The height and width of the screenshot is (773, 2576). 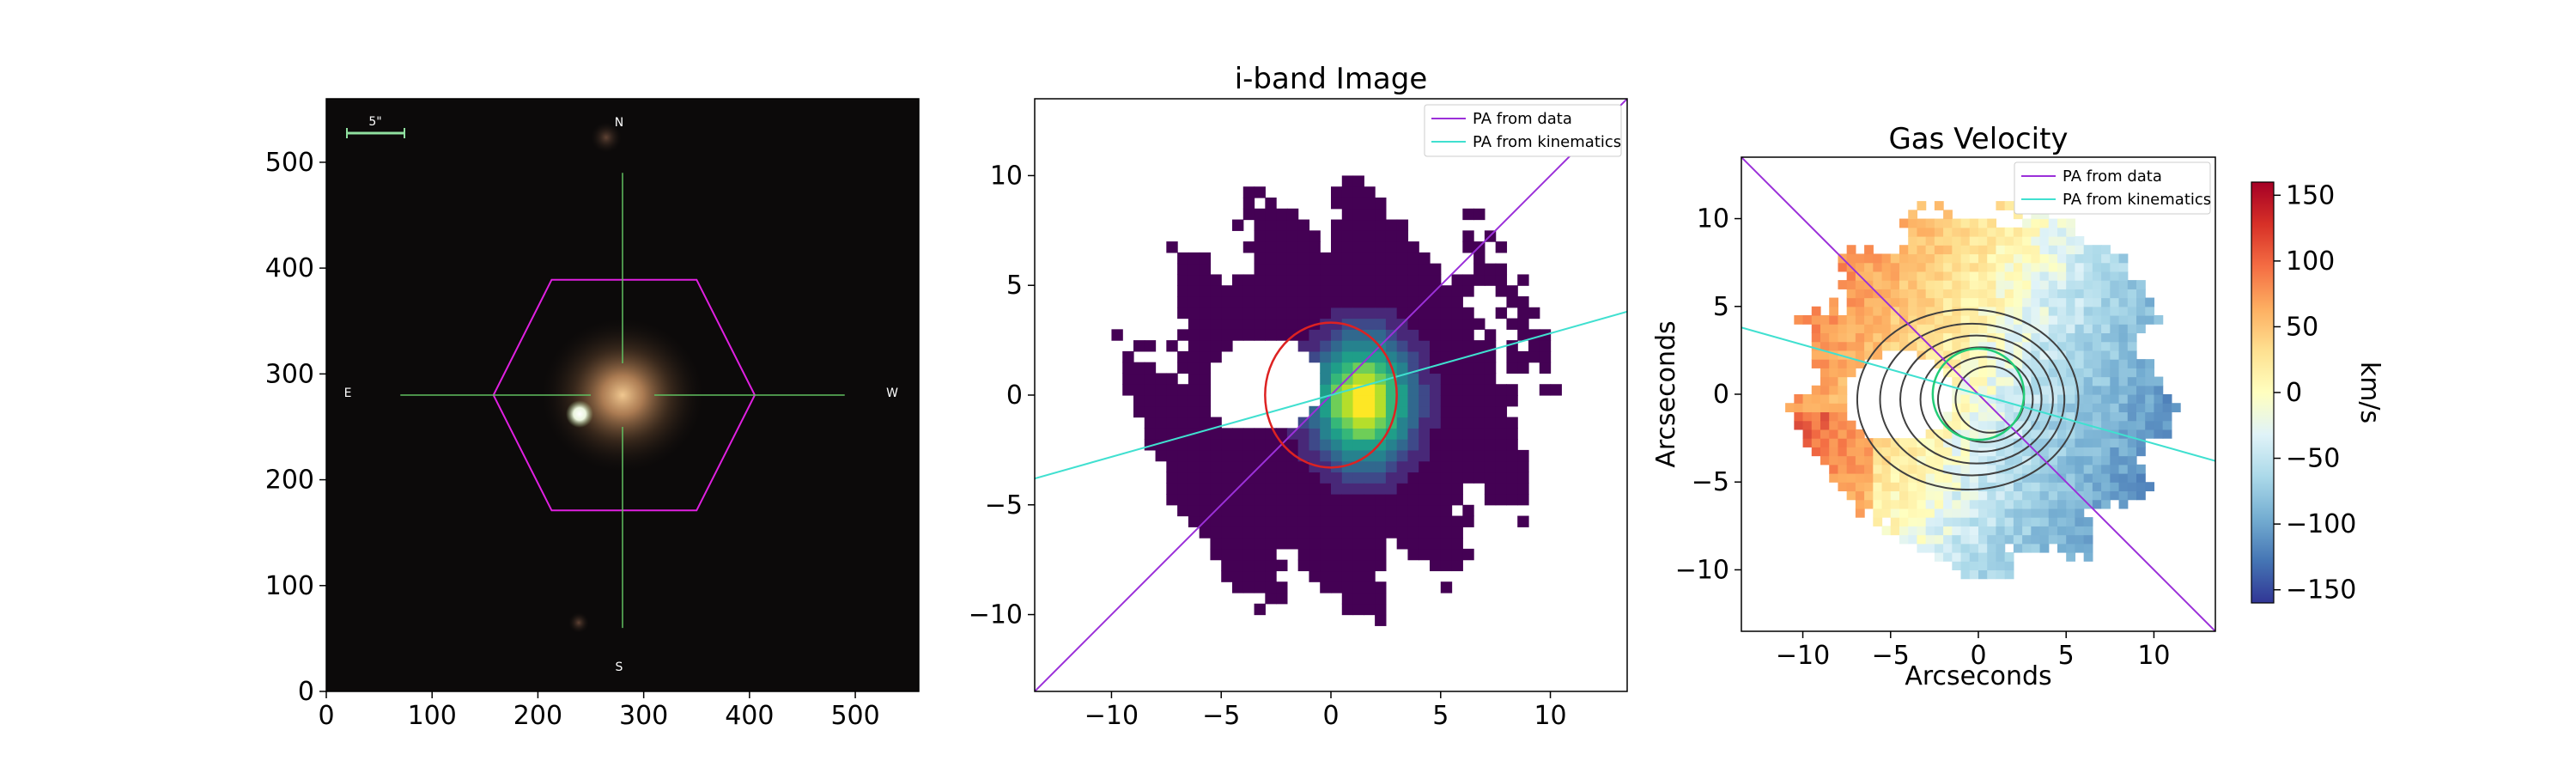 What do you see at coordinates (1721, 395) in the screenshot?
I see `y-tick-label: 0` at bounding box center [1721, 395].